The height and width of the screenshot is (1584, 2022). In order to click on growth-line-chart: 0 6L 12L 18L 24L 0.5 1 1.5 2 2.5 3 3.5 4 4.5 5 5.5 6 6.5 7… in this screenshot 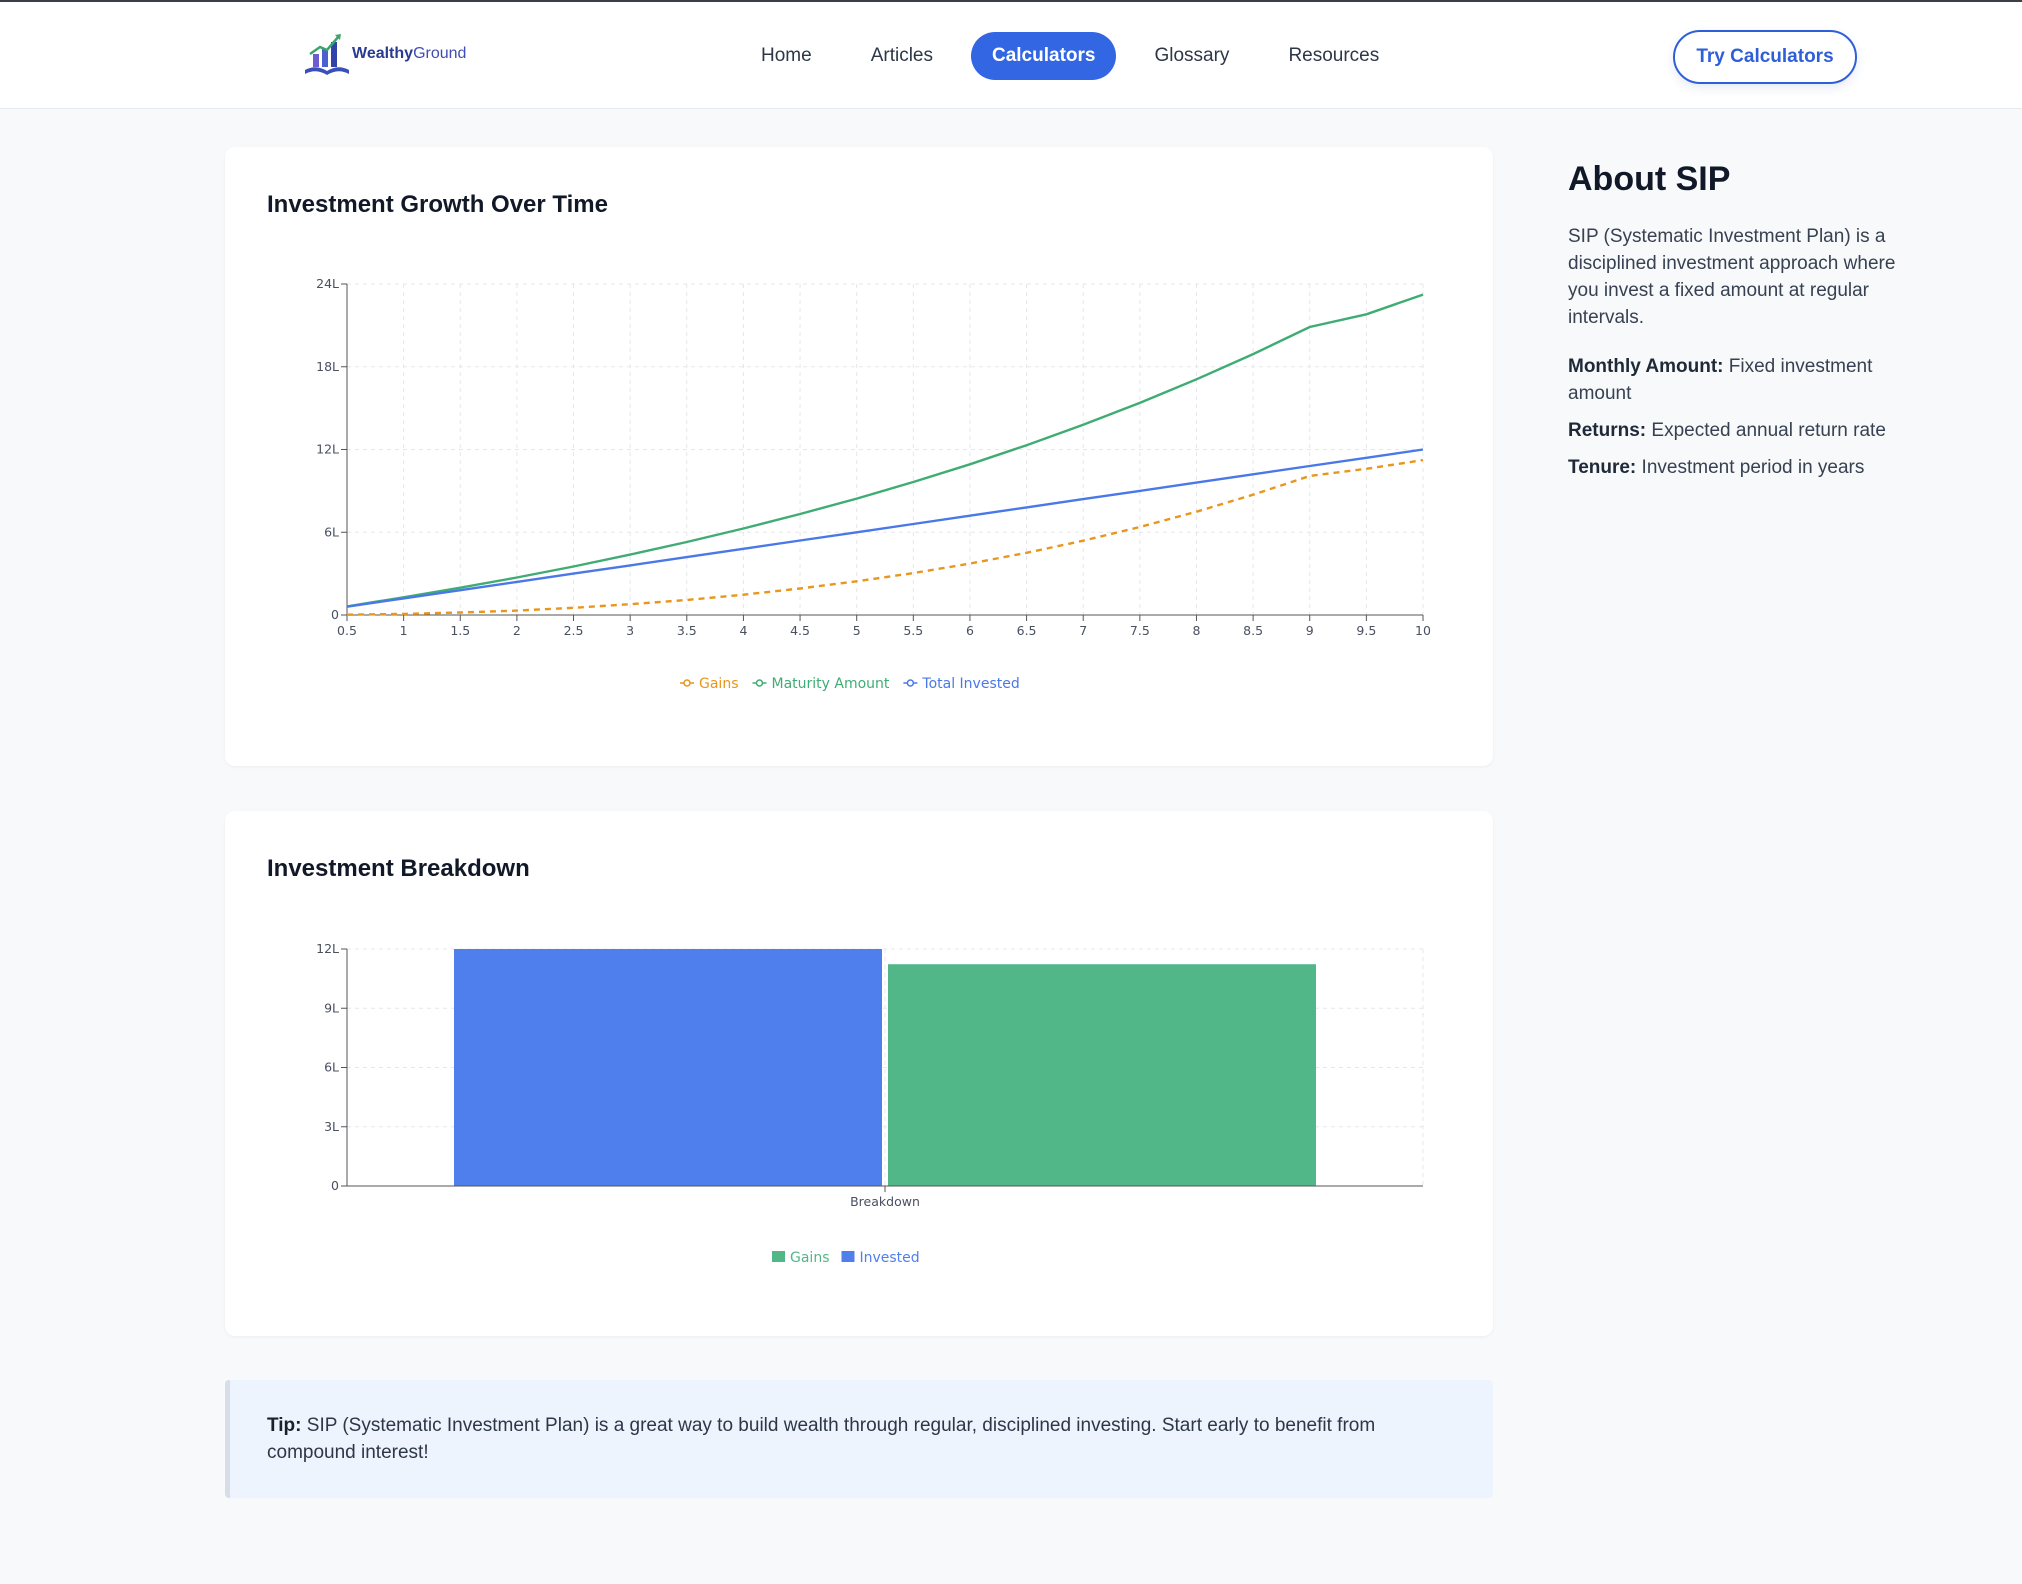, I will do `click(873, 484)`.